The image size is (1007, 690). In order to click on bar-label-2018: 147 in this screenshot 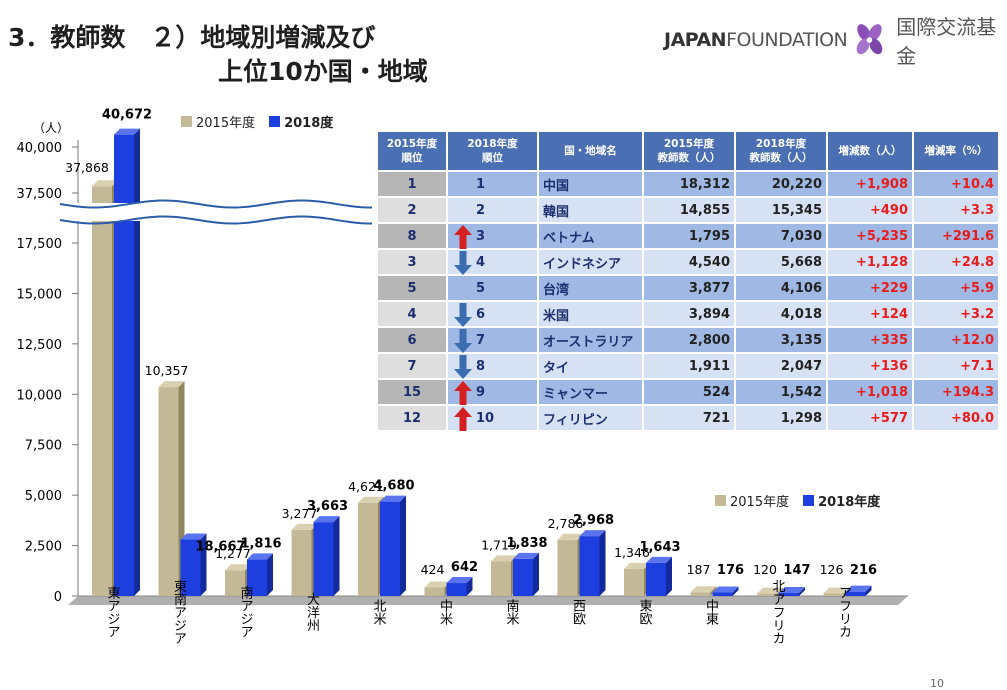, I will do `click(796, 570)`.